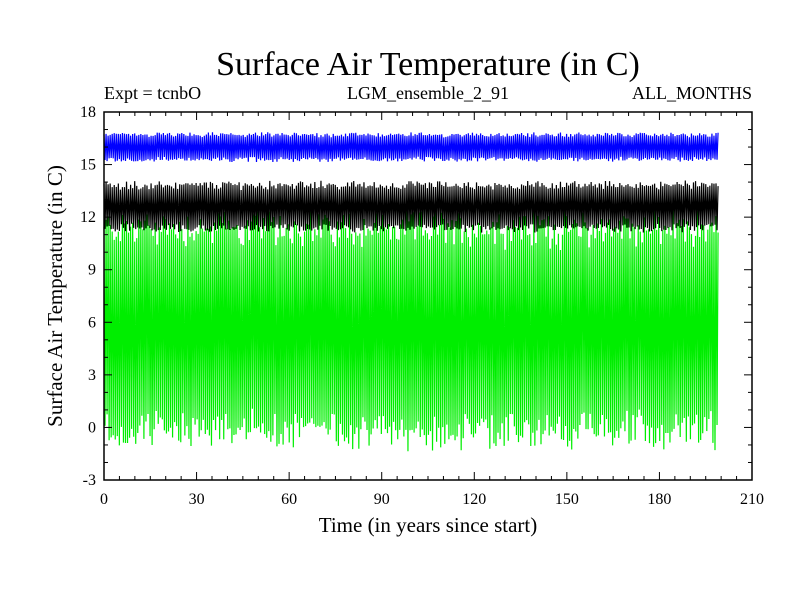  What do you see at coordinates (197, 499) in the screenshot?
I see `x-tick-label: 30` at bounding box center [197, 499].